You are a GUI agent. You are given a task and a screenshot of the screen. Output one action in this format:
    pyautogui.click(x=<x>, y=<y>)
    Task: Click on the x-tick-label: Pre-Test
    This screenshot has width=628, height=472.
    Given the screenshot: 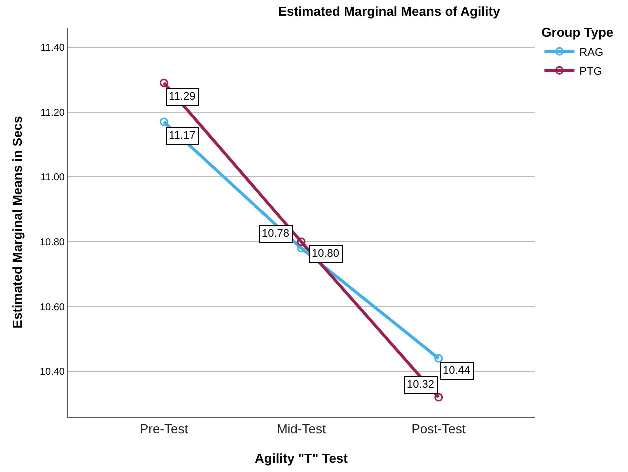 What is the action you would take?
    pyautogui.click(x=164, y=429)
    